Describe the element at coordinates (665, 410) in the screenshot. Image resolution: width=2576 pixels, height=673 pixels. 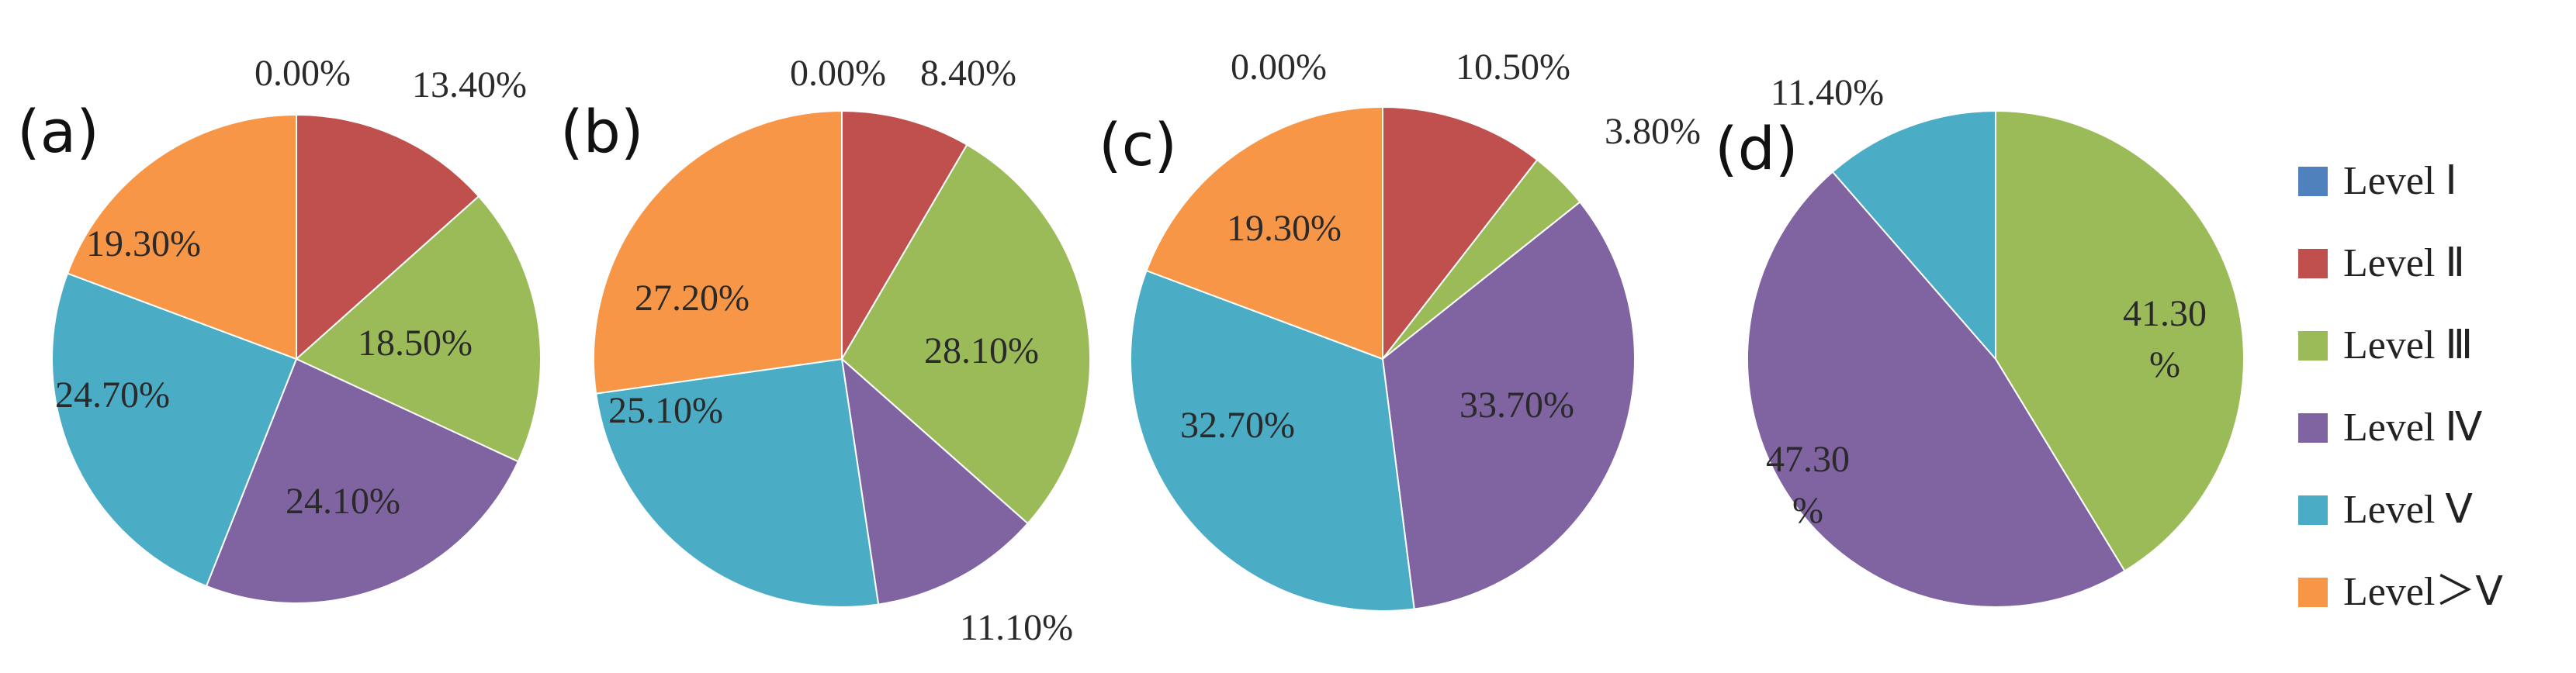
I see `data-label: 25.10%` at that location.